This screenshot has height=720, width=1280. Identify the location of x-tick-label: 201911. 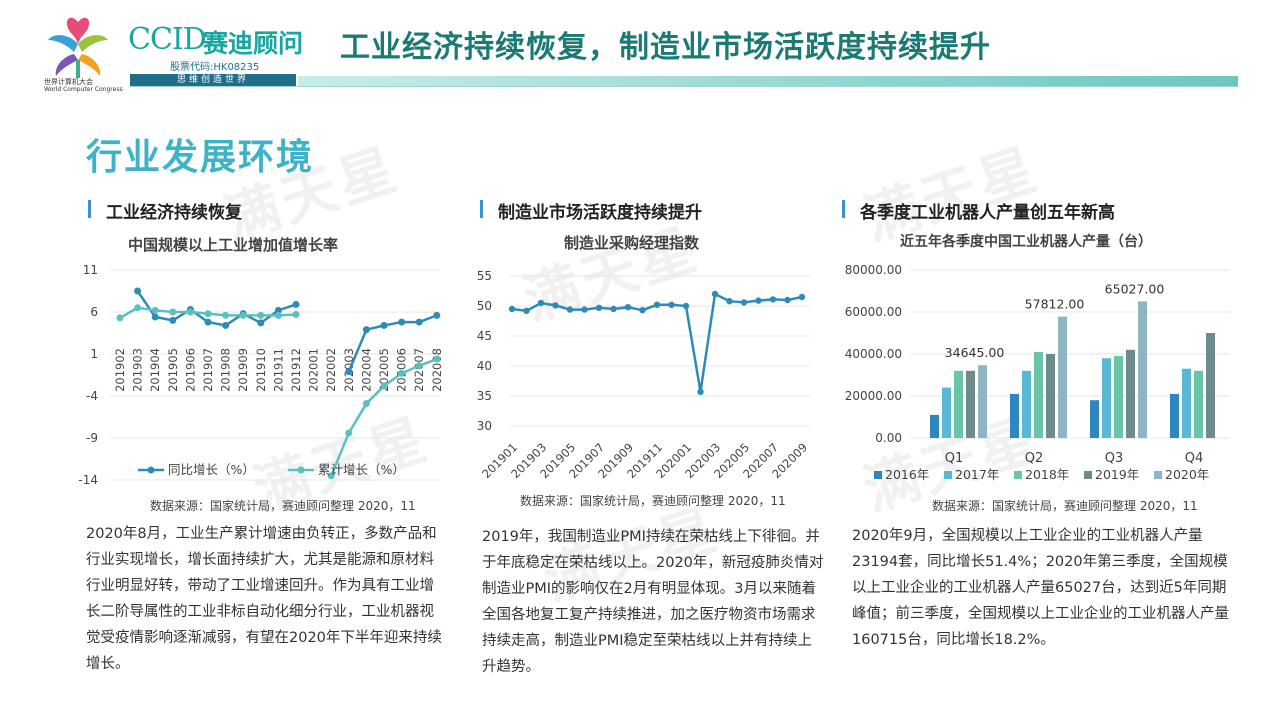
(278, 370).